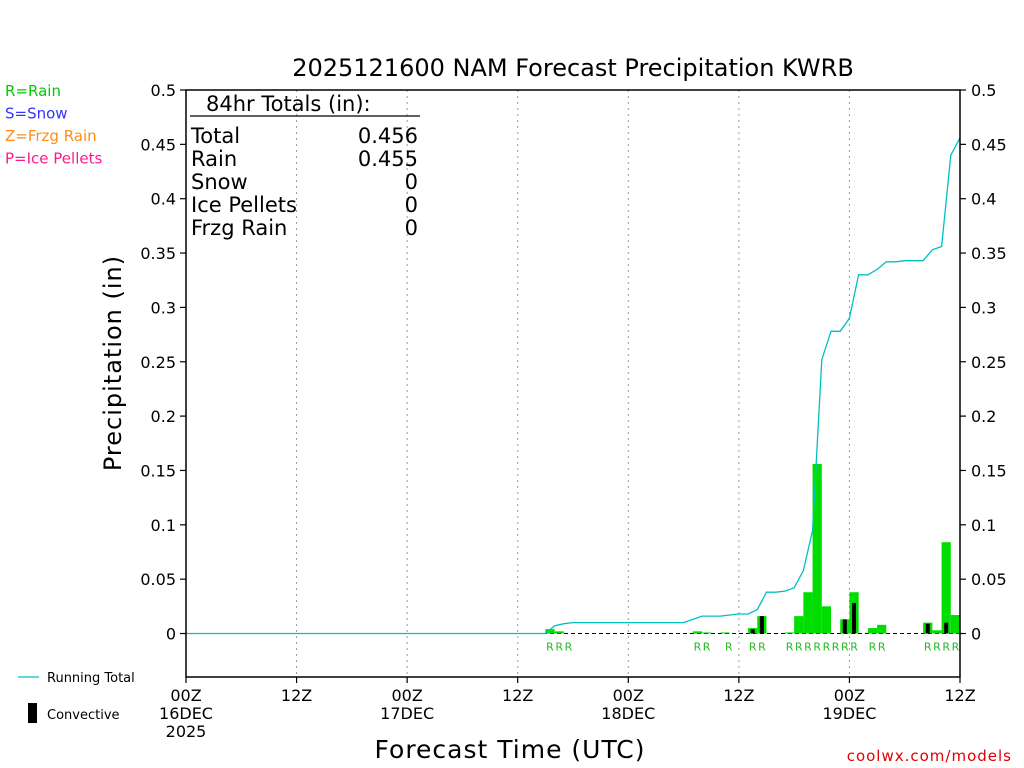 The image size is (1024, 768). I want to click on y-axis-left: 0 0.05 0.1 0.15 0.2 0.25 0.3 0.35 0.4 0.45 0.5, so click(163, 362).